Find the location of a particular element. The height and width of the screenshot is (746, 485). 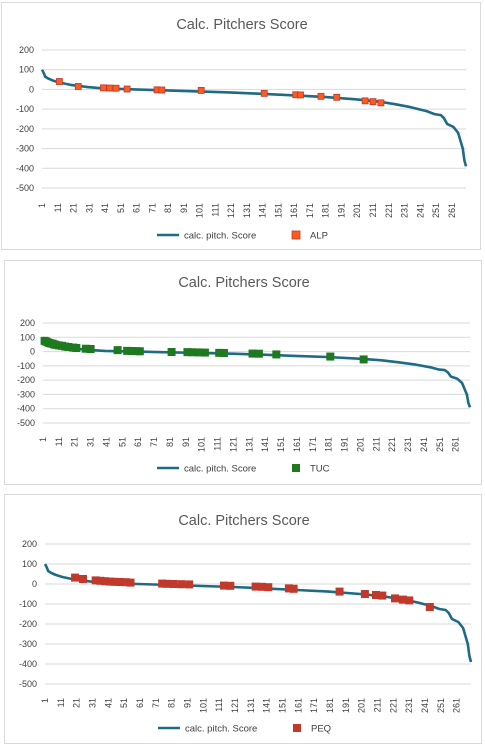

x-tick-label: 231 is located at coordinates (408, 444).